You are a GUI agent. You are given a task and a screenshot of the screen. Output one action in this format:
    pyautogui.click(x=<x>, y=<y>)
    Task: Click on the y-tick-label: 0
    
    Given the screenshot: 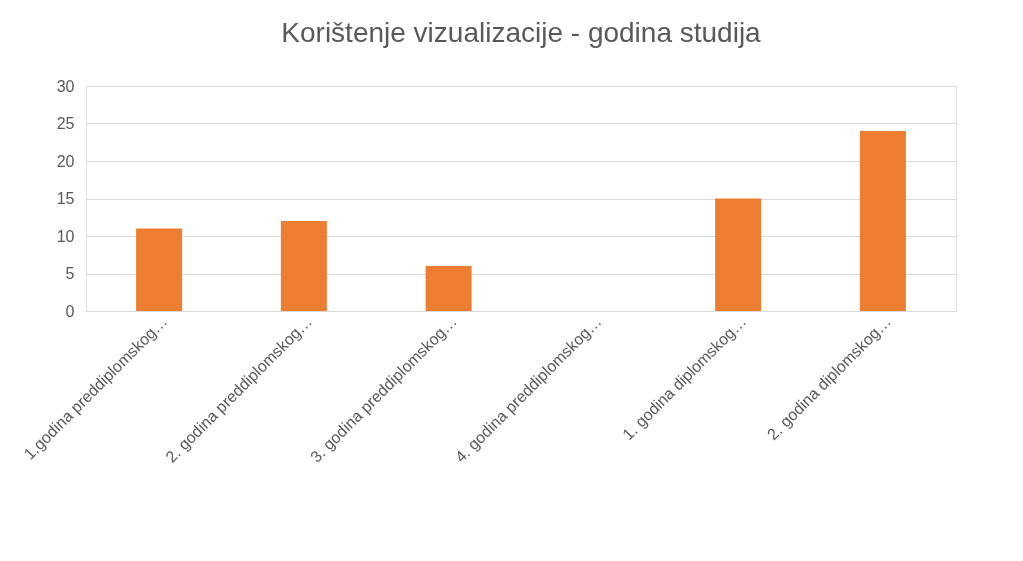 What is the action you would take?
    pyautogui.click(x=70, y=311)
    